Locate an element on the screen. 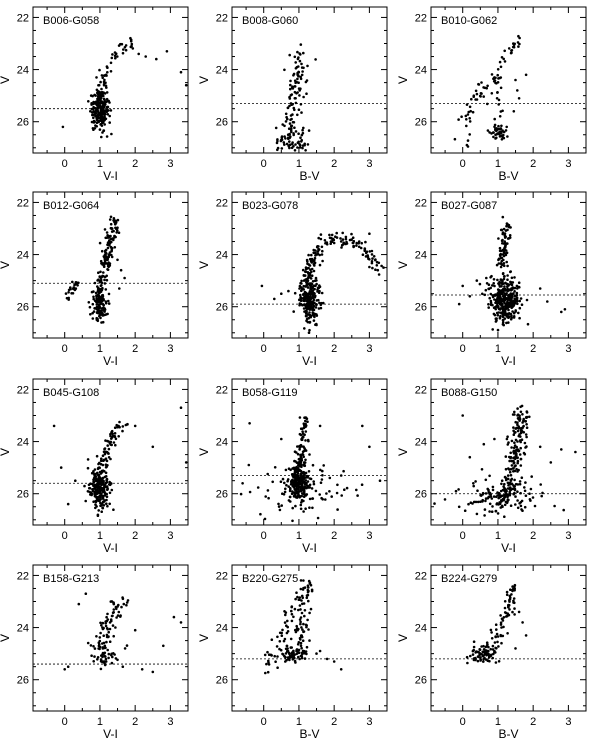 The width and height of the screenshot is (600, 750). x-tick-label: 0 is located at coordinates (463, 164).